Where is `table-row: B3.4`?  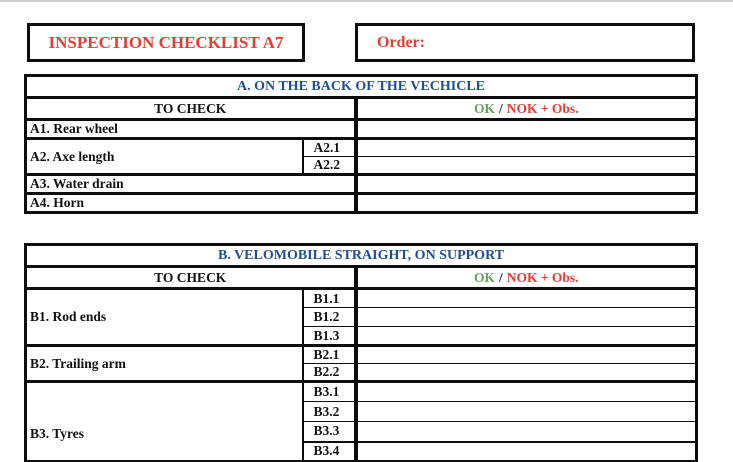
table-row: B3.4 is located at coordinates (362, 451).